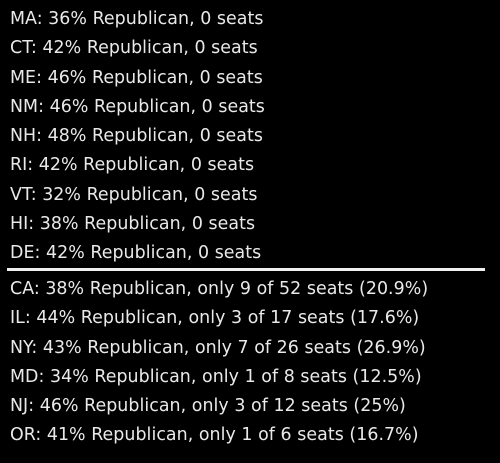  Describe the element at coordinates (134, 48) in the screenshot. I see `state-line-ct: CT: 42% Republican, 0 seats` at that location.